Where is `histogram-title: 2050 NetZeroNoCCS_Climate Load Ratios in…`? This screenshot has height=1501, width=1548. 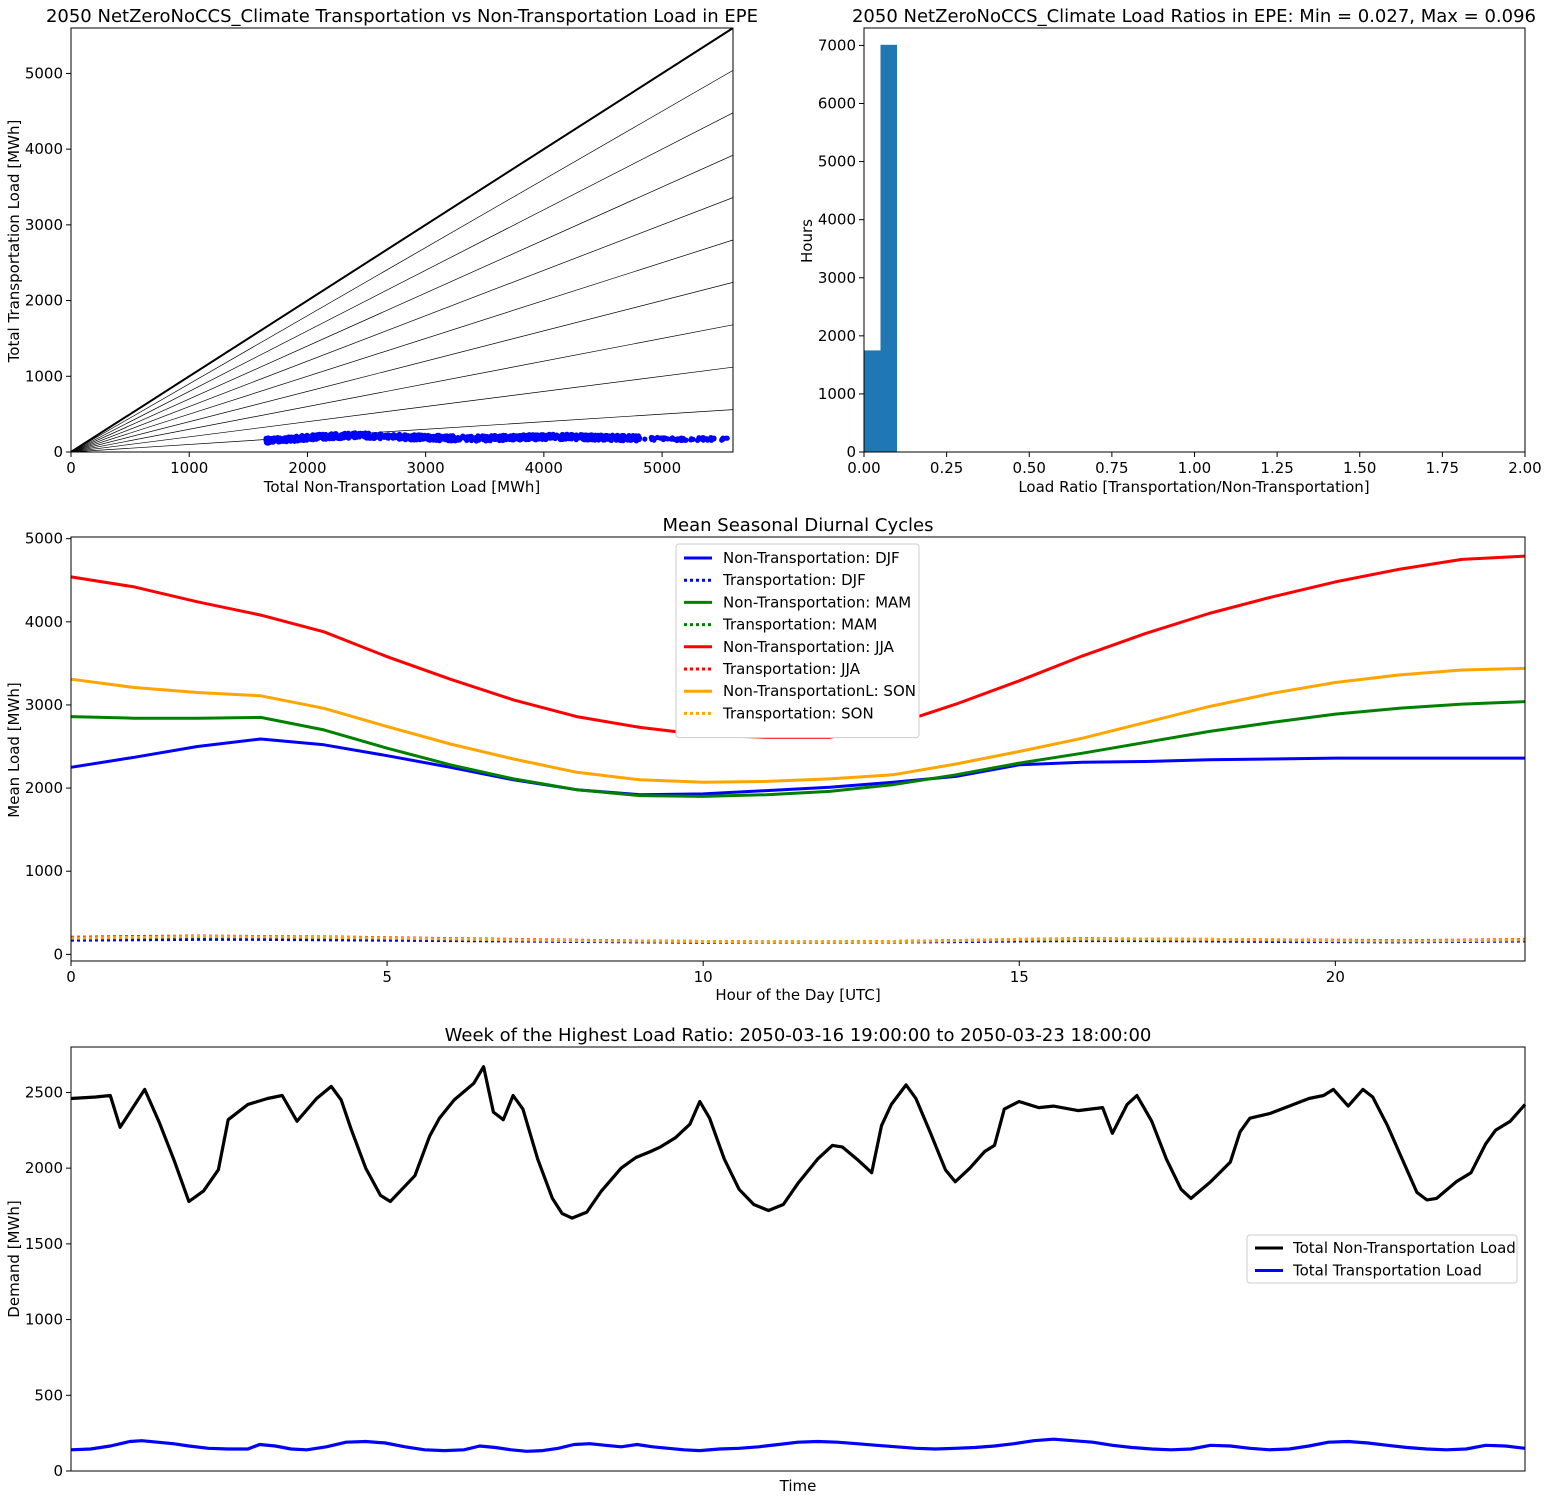 histogram-title: 2050 NetZeroNoCCS_Climate Load Ratios in… is located at coordinates (1194, 16).